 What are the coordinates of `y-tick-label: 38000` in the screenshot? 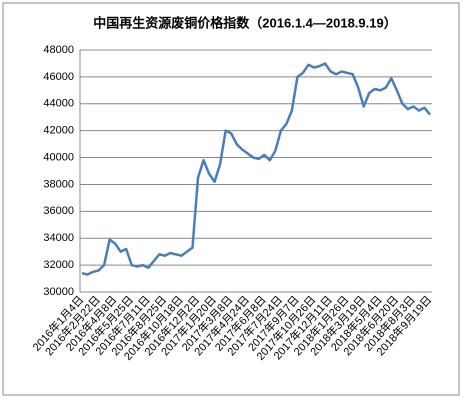 It's located at (58, 184).